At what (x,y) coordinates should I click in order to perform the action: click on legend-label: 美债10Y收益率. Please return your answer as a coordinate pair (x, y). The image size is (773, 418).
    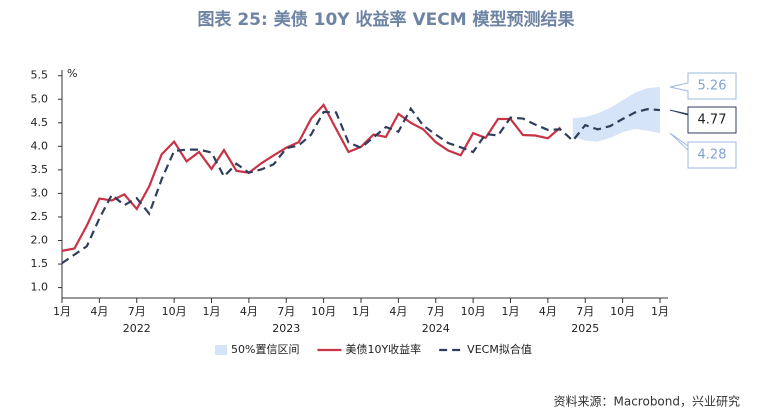
    Looking at the image, I should click on (383, 349).